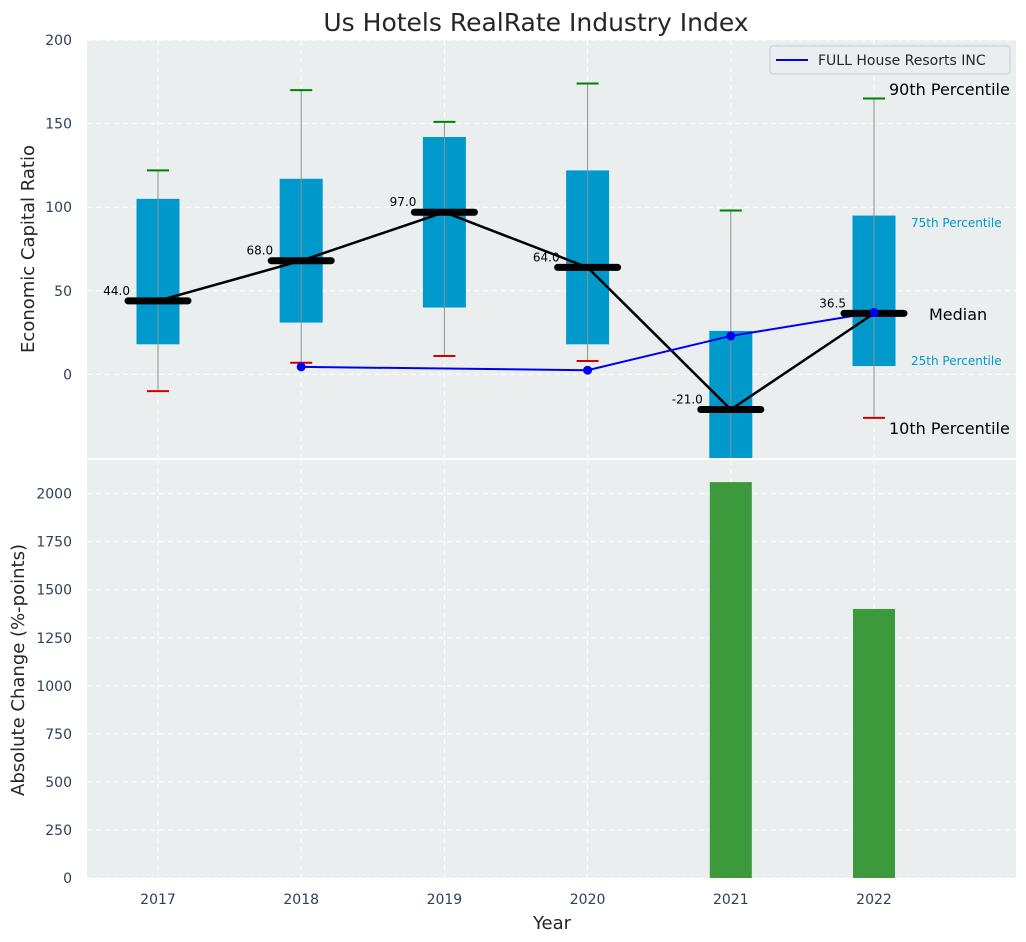  What do you see at coordinates (731, 900) in the screenshot?
I see `x-tick-label-2021: 2021` at bounding box center [731, 900].